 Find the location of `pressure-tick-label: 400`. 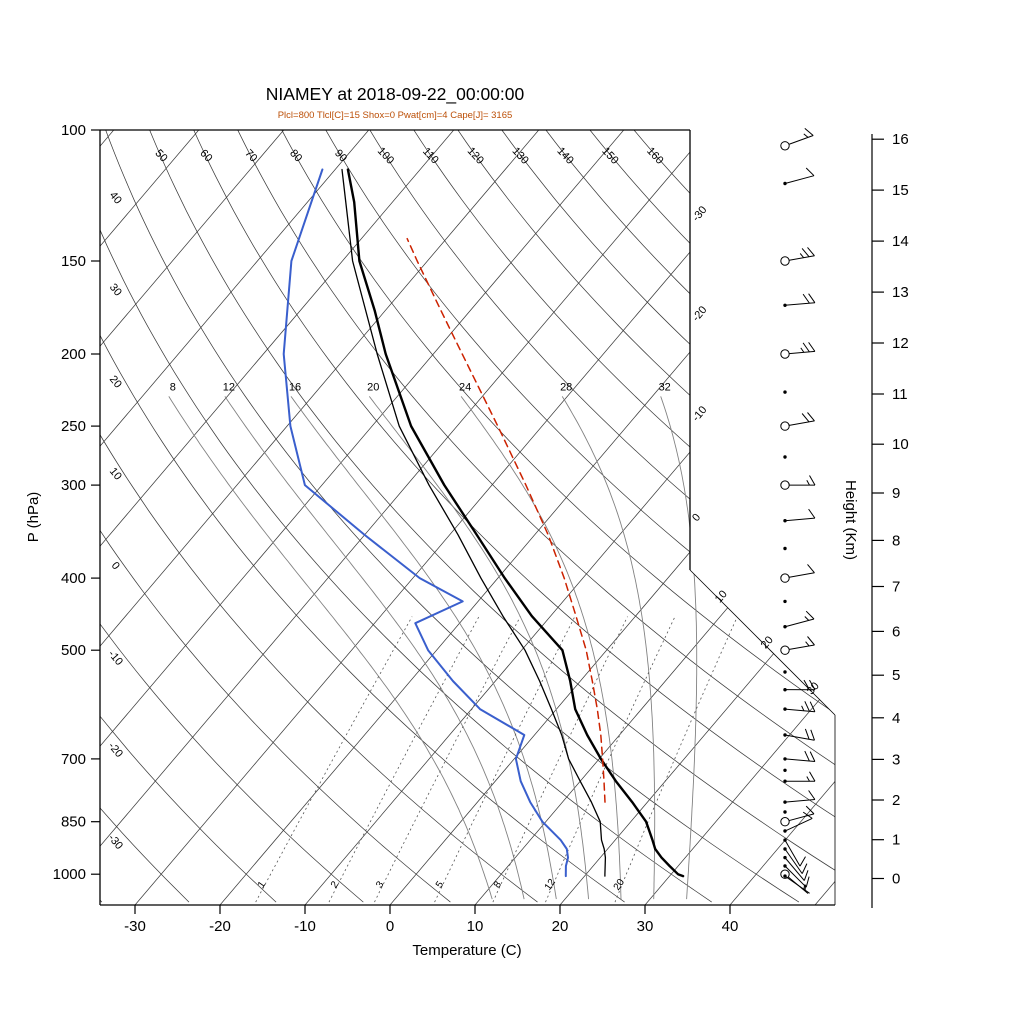

pressure-tick-label: 400 is located at coordinates (73, 578).